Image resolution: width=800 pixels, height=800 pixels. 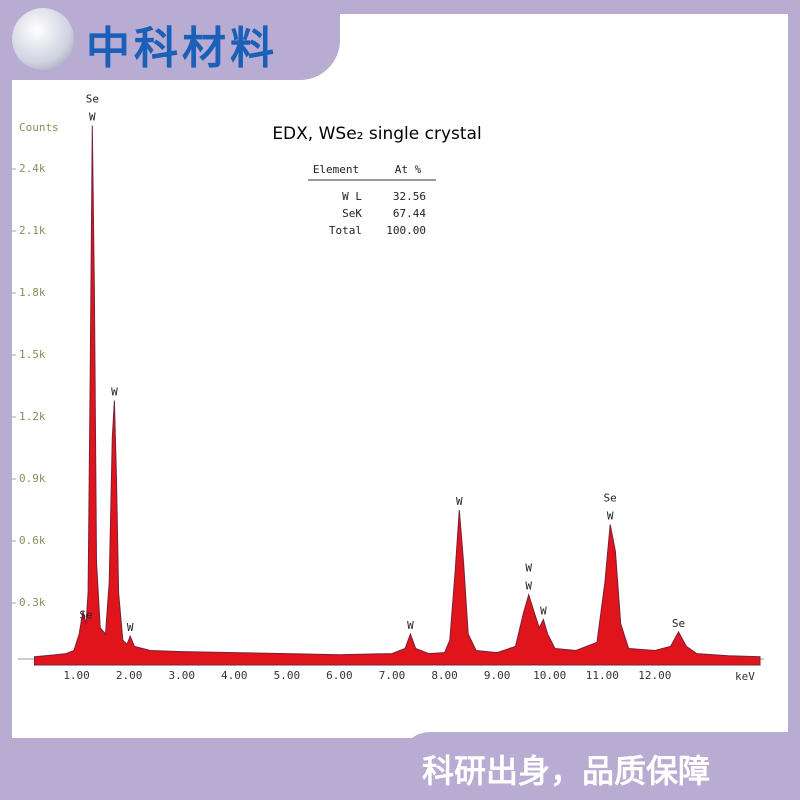 What do you see at coordinates (549, 675) in the screenshot?
I see `x-tick-label: 10.00` at bounding box center [549, 675].